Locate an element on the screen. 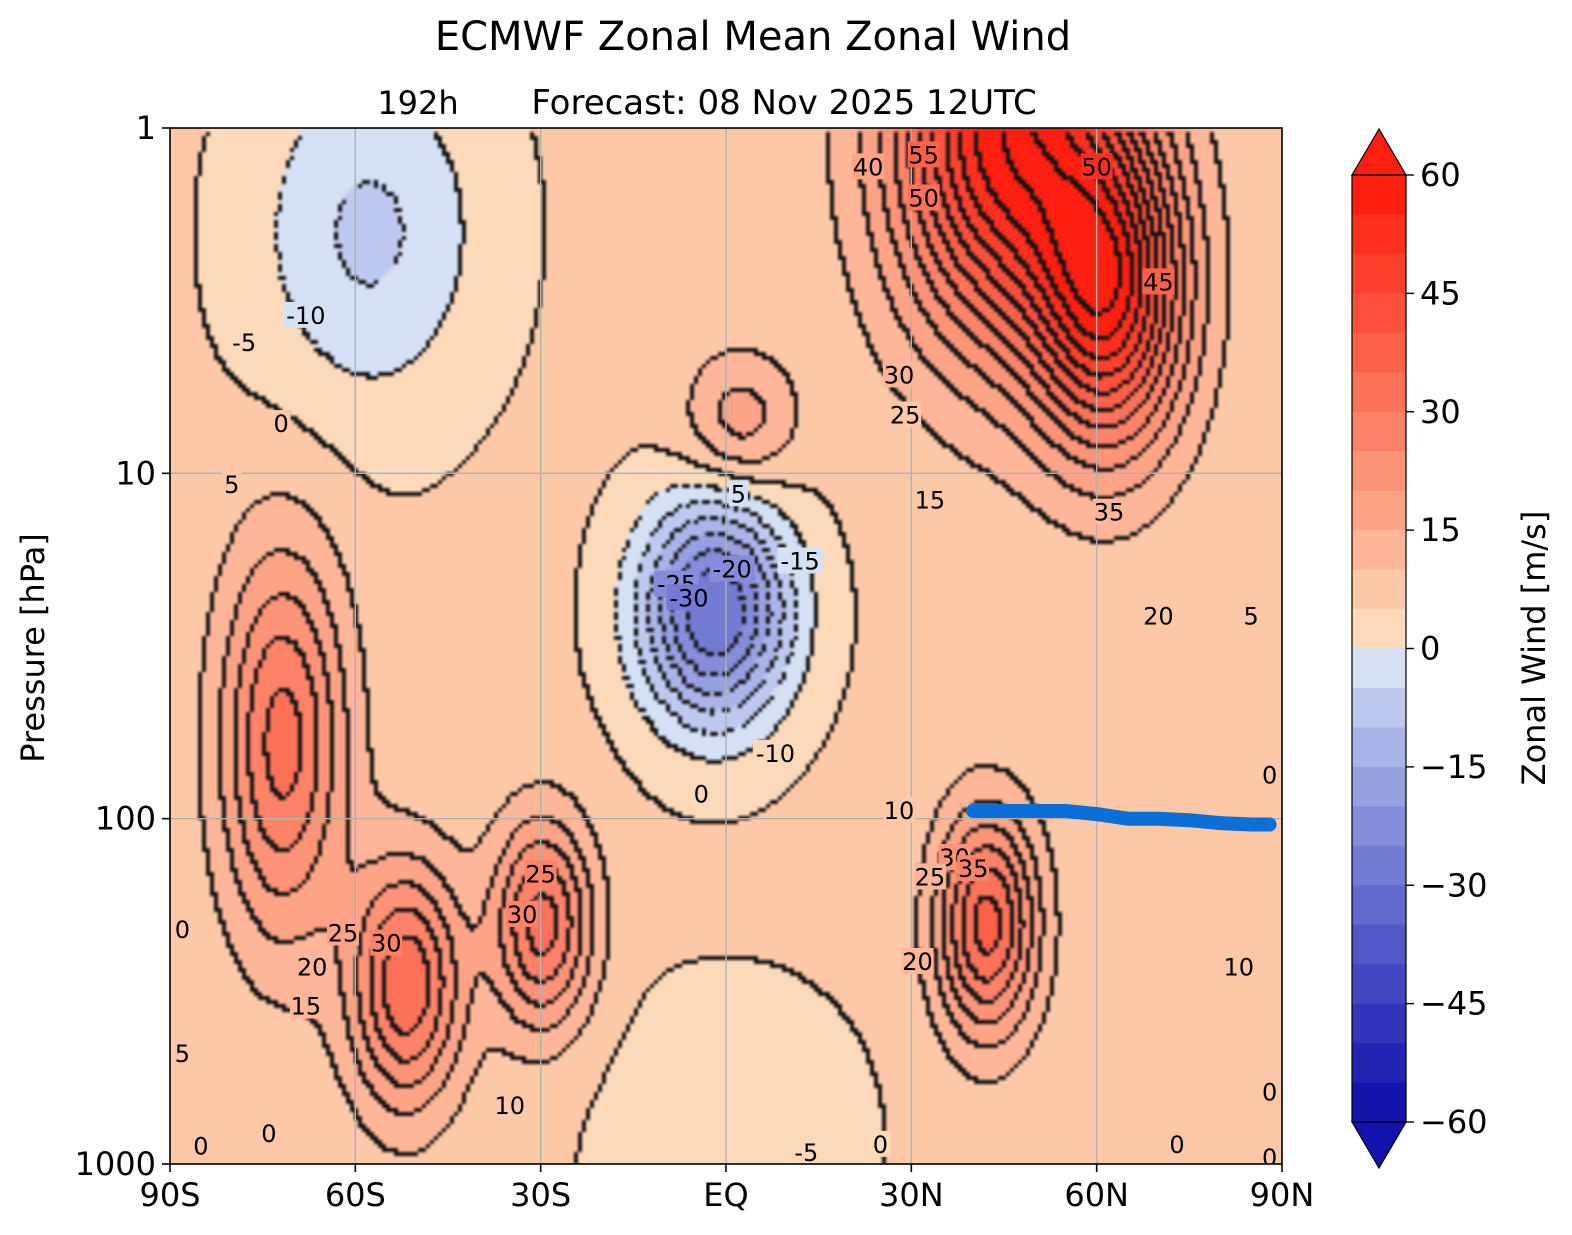 This screenshot has height=1235, width=1572. contour-label: 40 is located at coordinates (868, 167).